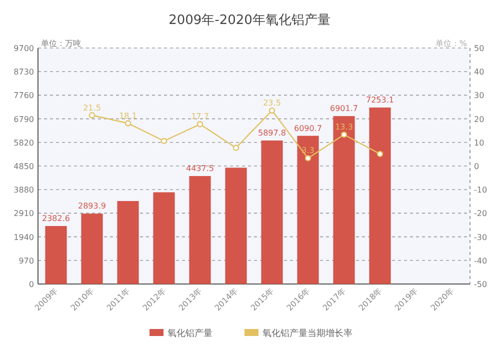  Describe the element at coordinates (24, 119) in the screenshot. I see `y-tick-label: 6790` at that location.